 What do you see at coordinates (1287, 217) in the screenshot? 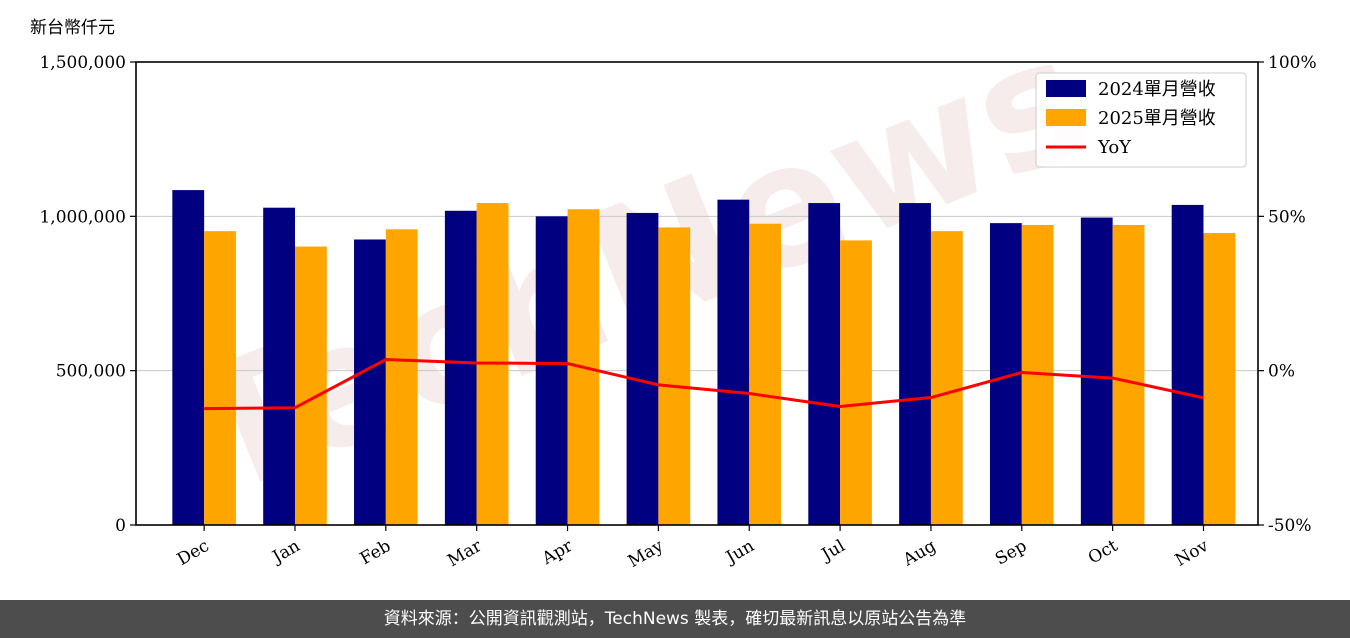
I see `y-right-tick-label: 50%` at bounding box center [1287, 217].